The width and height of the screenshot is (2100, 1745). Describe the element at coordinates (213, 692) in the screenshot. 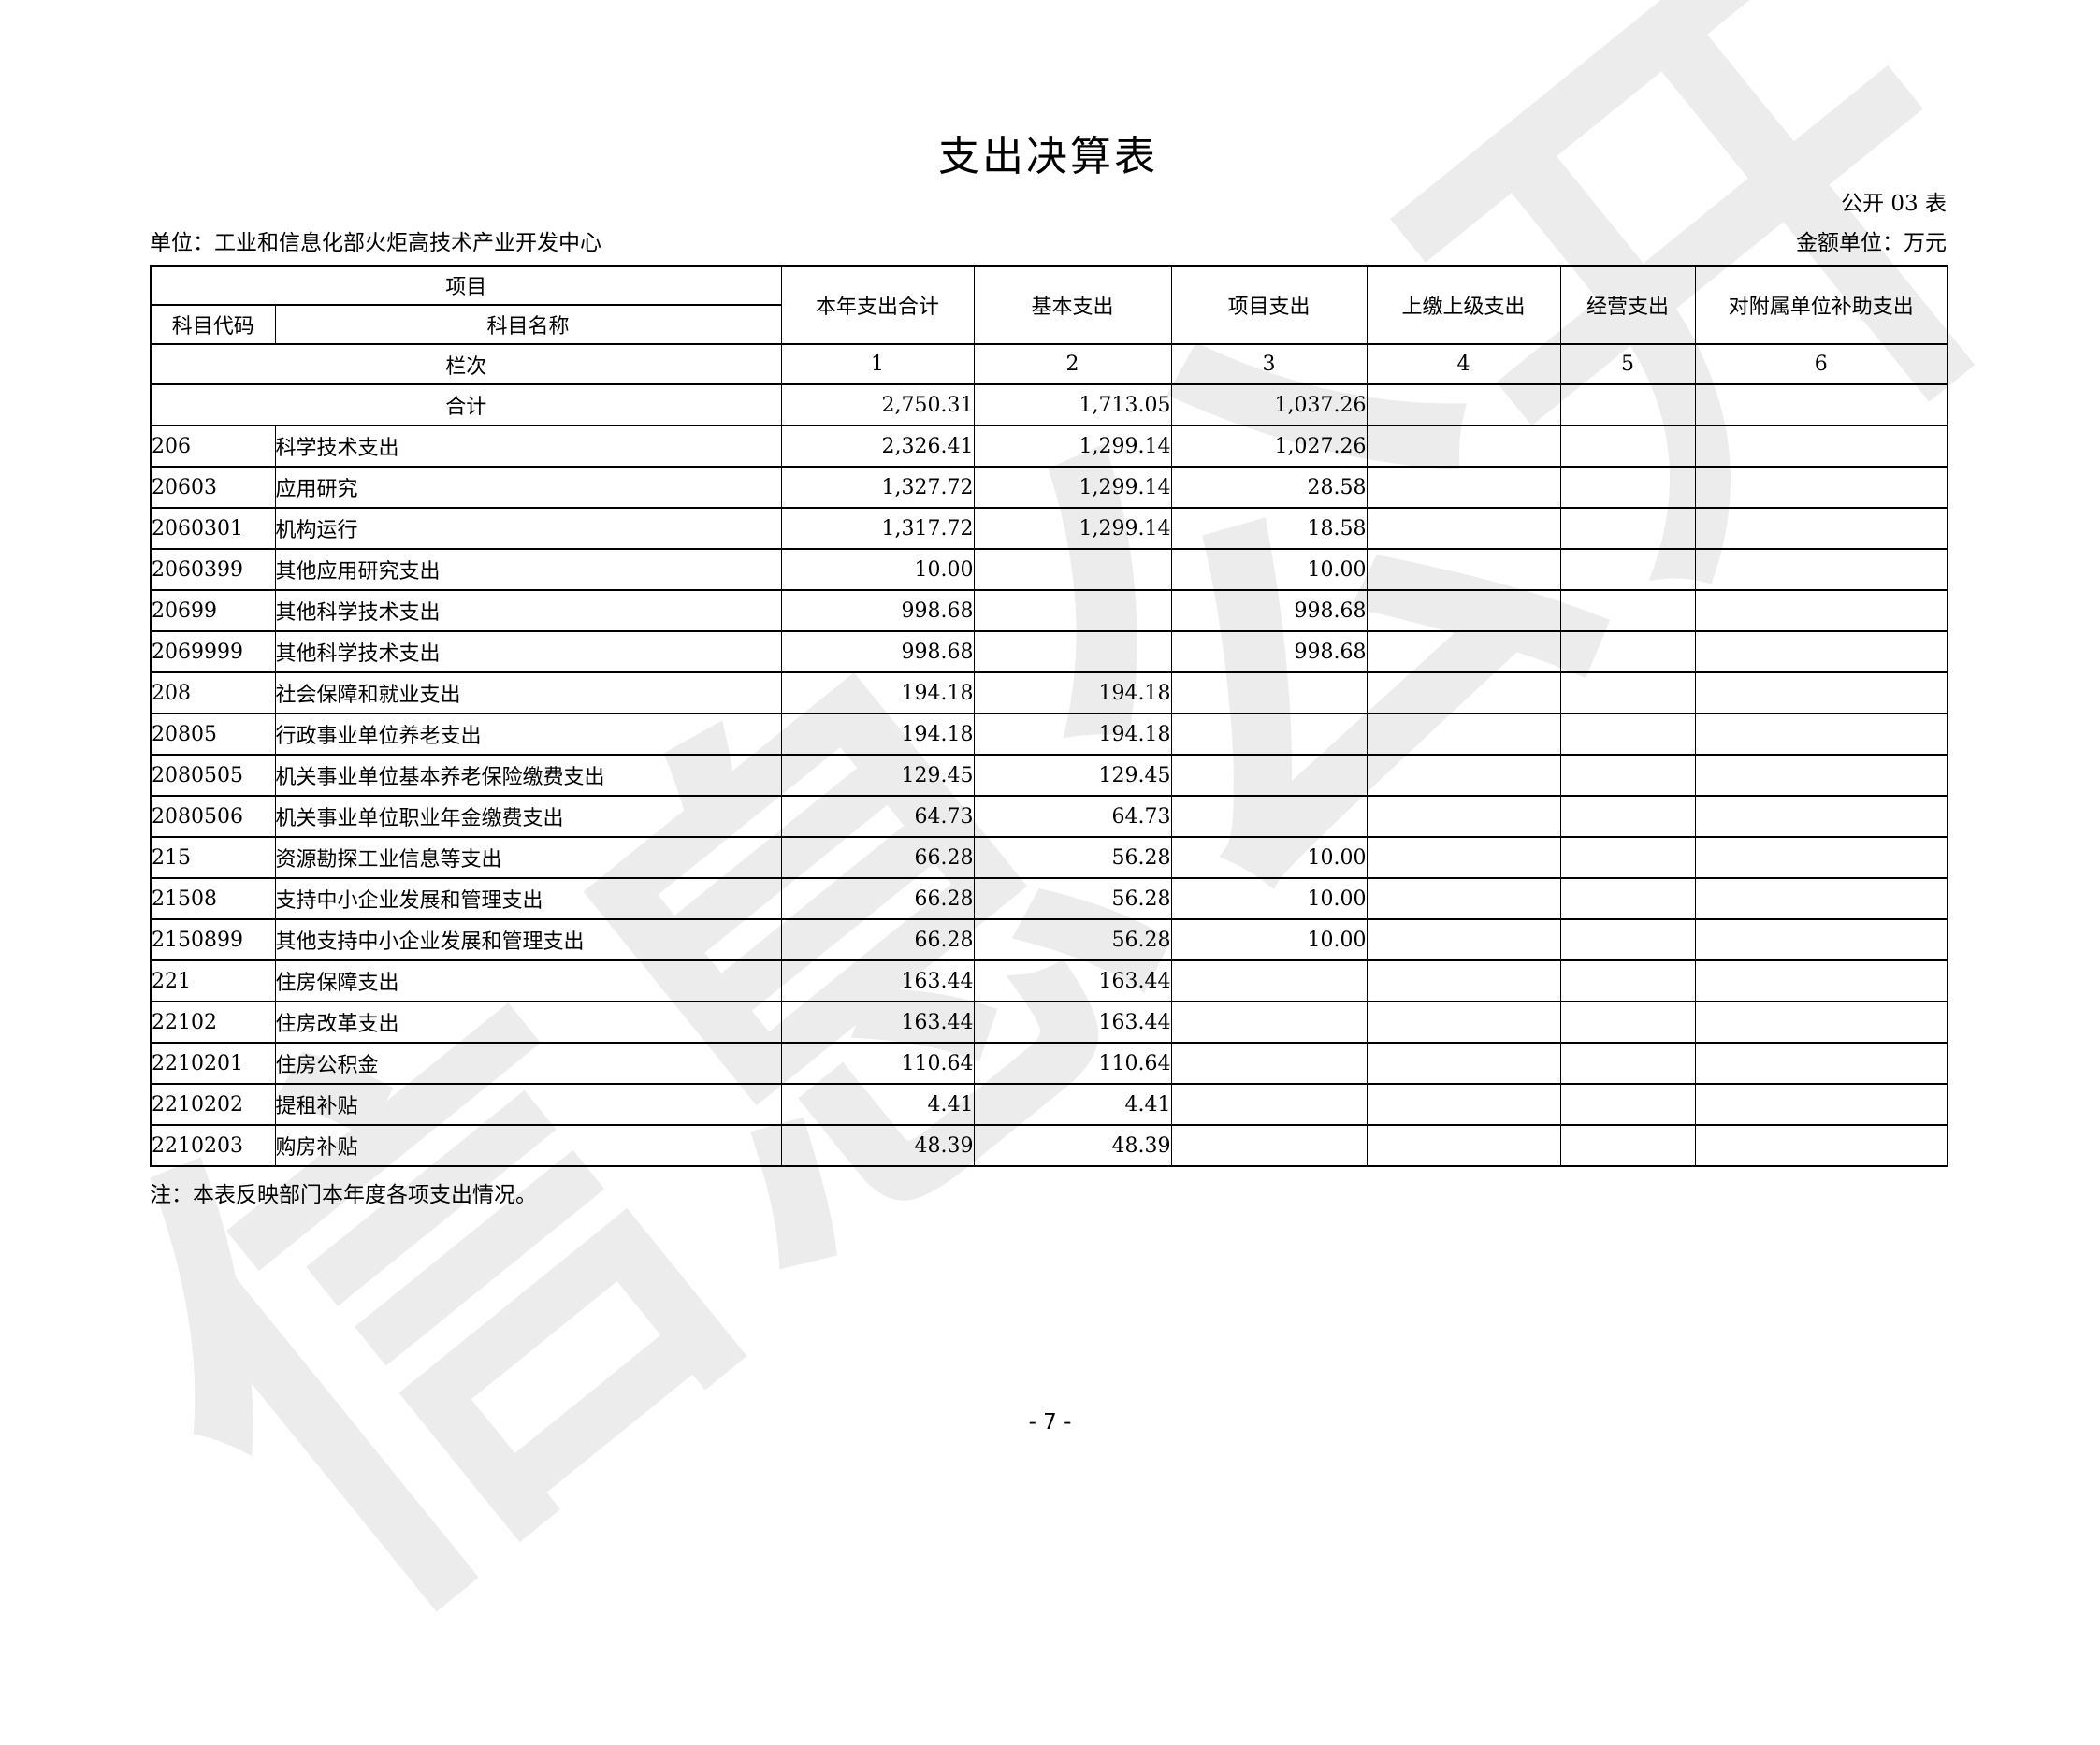

I see `subject-code: 208` at that location.